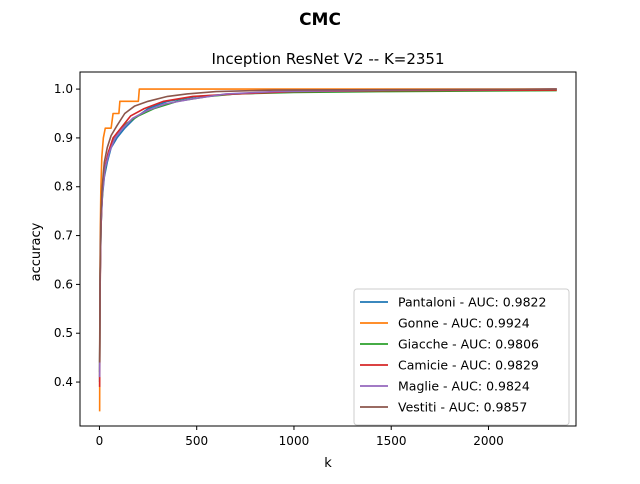  What do you see at coordinates (63, 187) in the screenshot?
I see `y-tick-label: 0.8` at bounding box center [63, 187].